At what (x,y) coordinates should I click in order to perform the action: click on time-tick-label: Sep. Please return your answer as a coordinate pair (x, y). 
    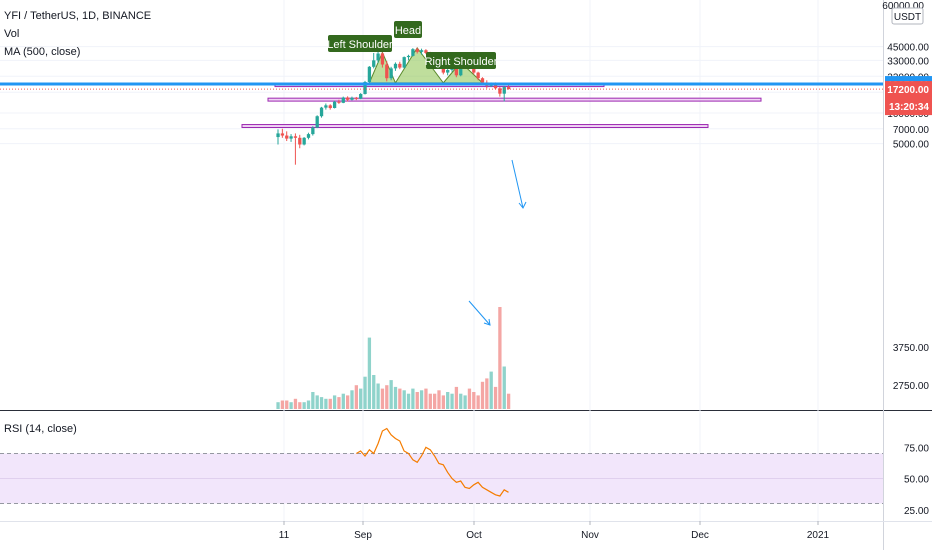
    Looking at the image, I should click on (363, 535).